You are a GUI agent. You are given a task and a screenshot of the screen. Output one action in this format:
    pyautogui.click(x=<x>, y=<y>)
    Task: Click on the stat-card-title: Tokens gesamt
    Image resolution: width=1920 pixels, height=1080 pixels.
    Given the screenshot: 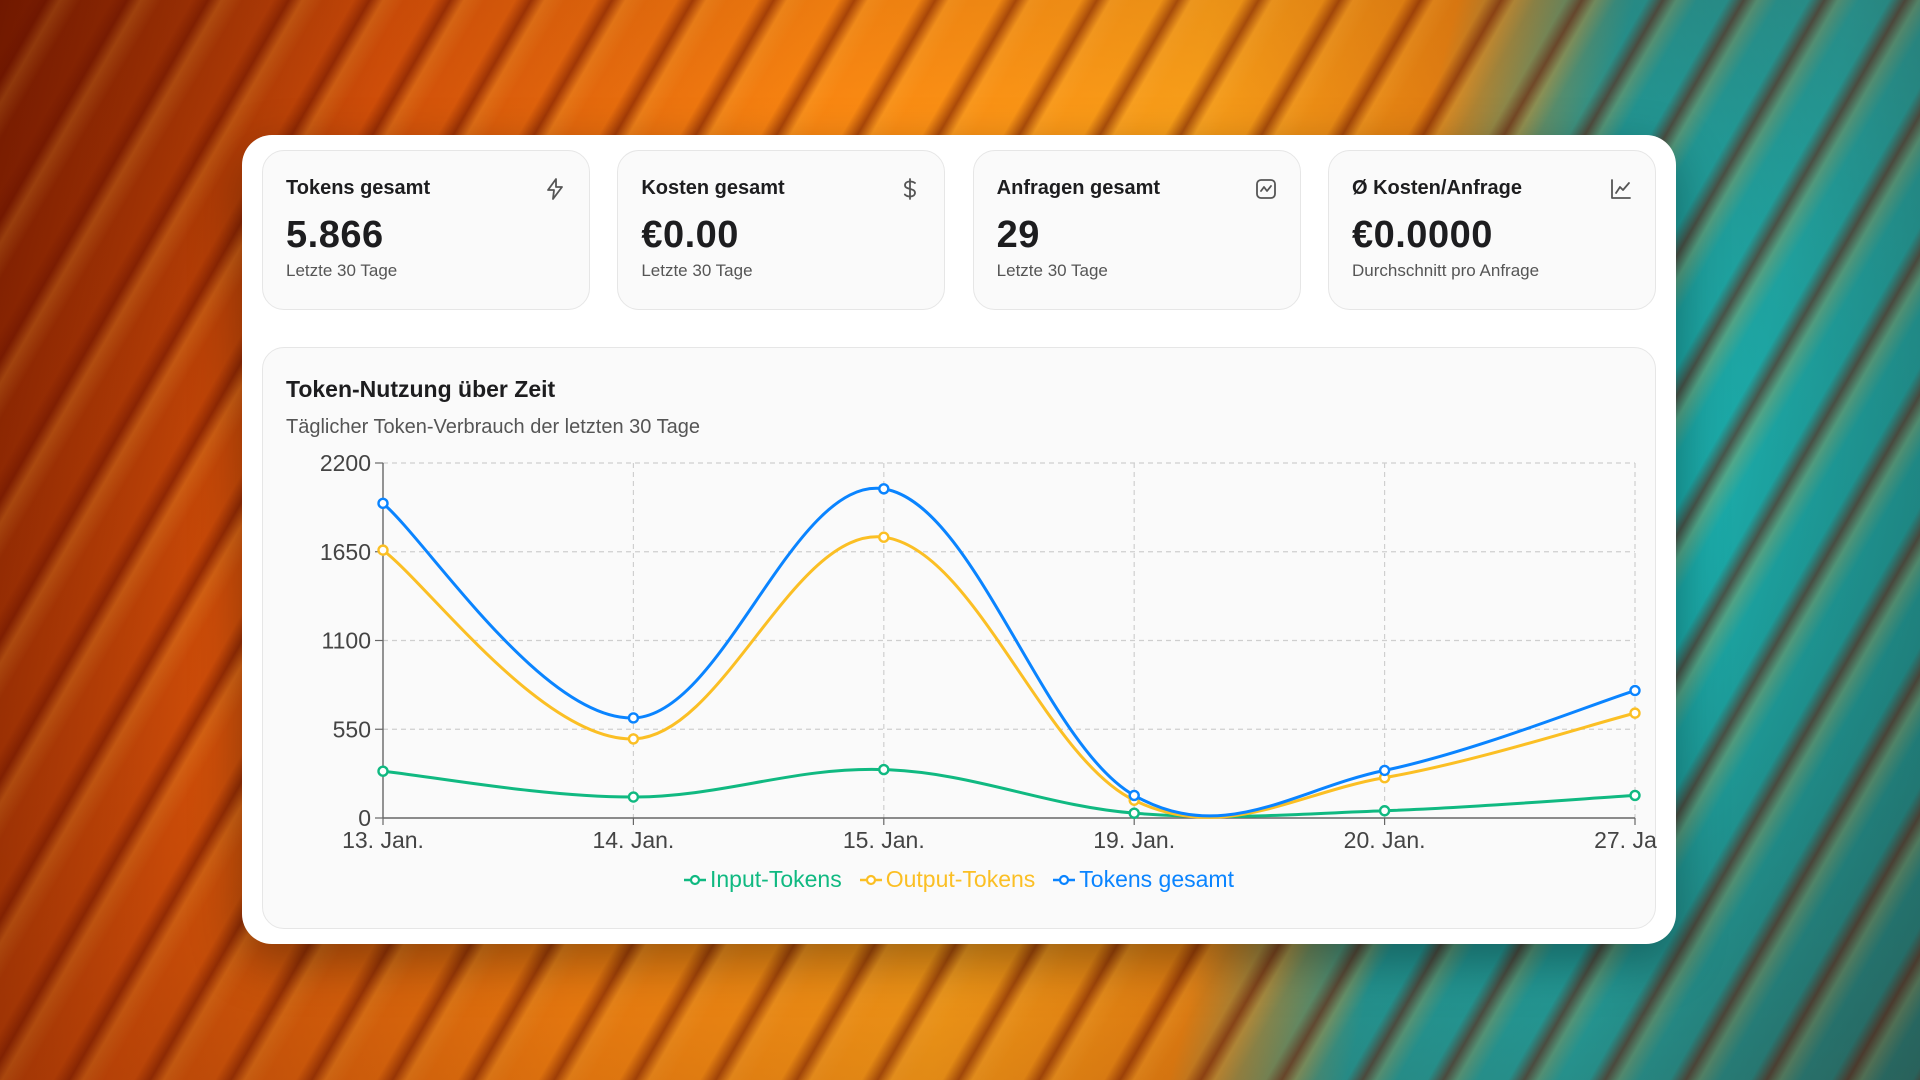 What is the action you would take?
    pyautogui.click(x=358, y=188)
    